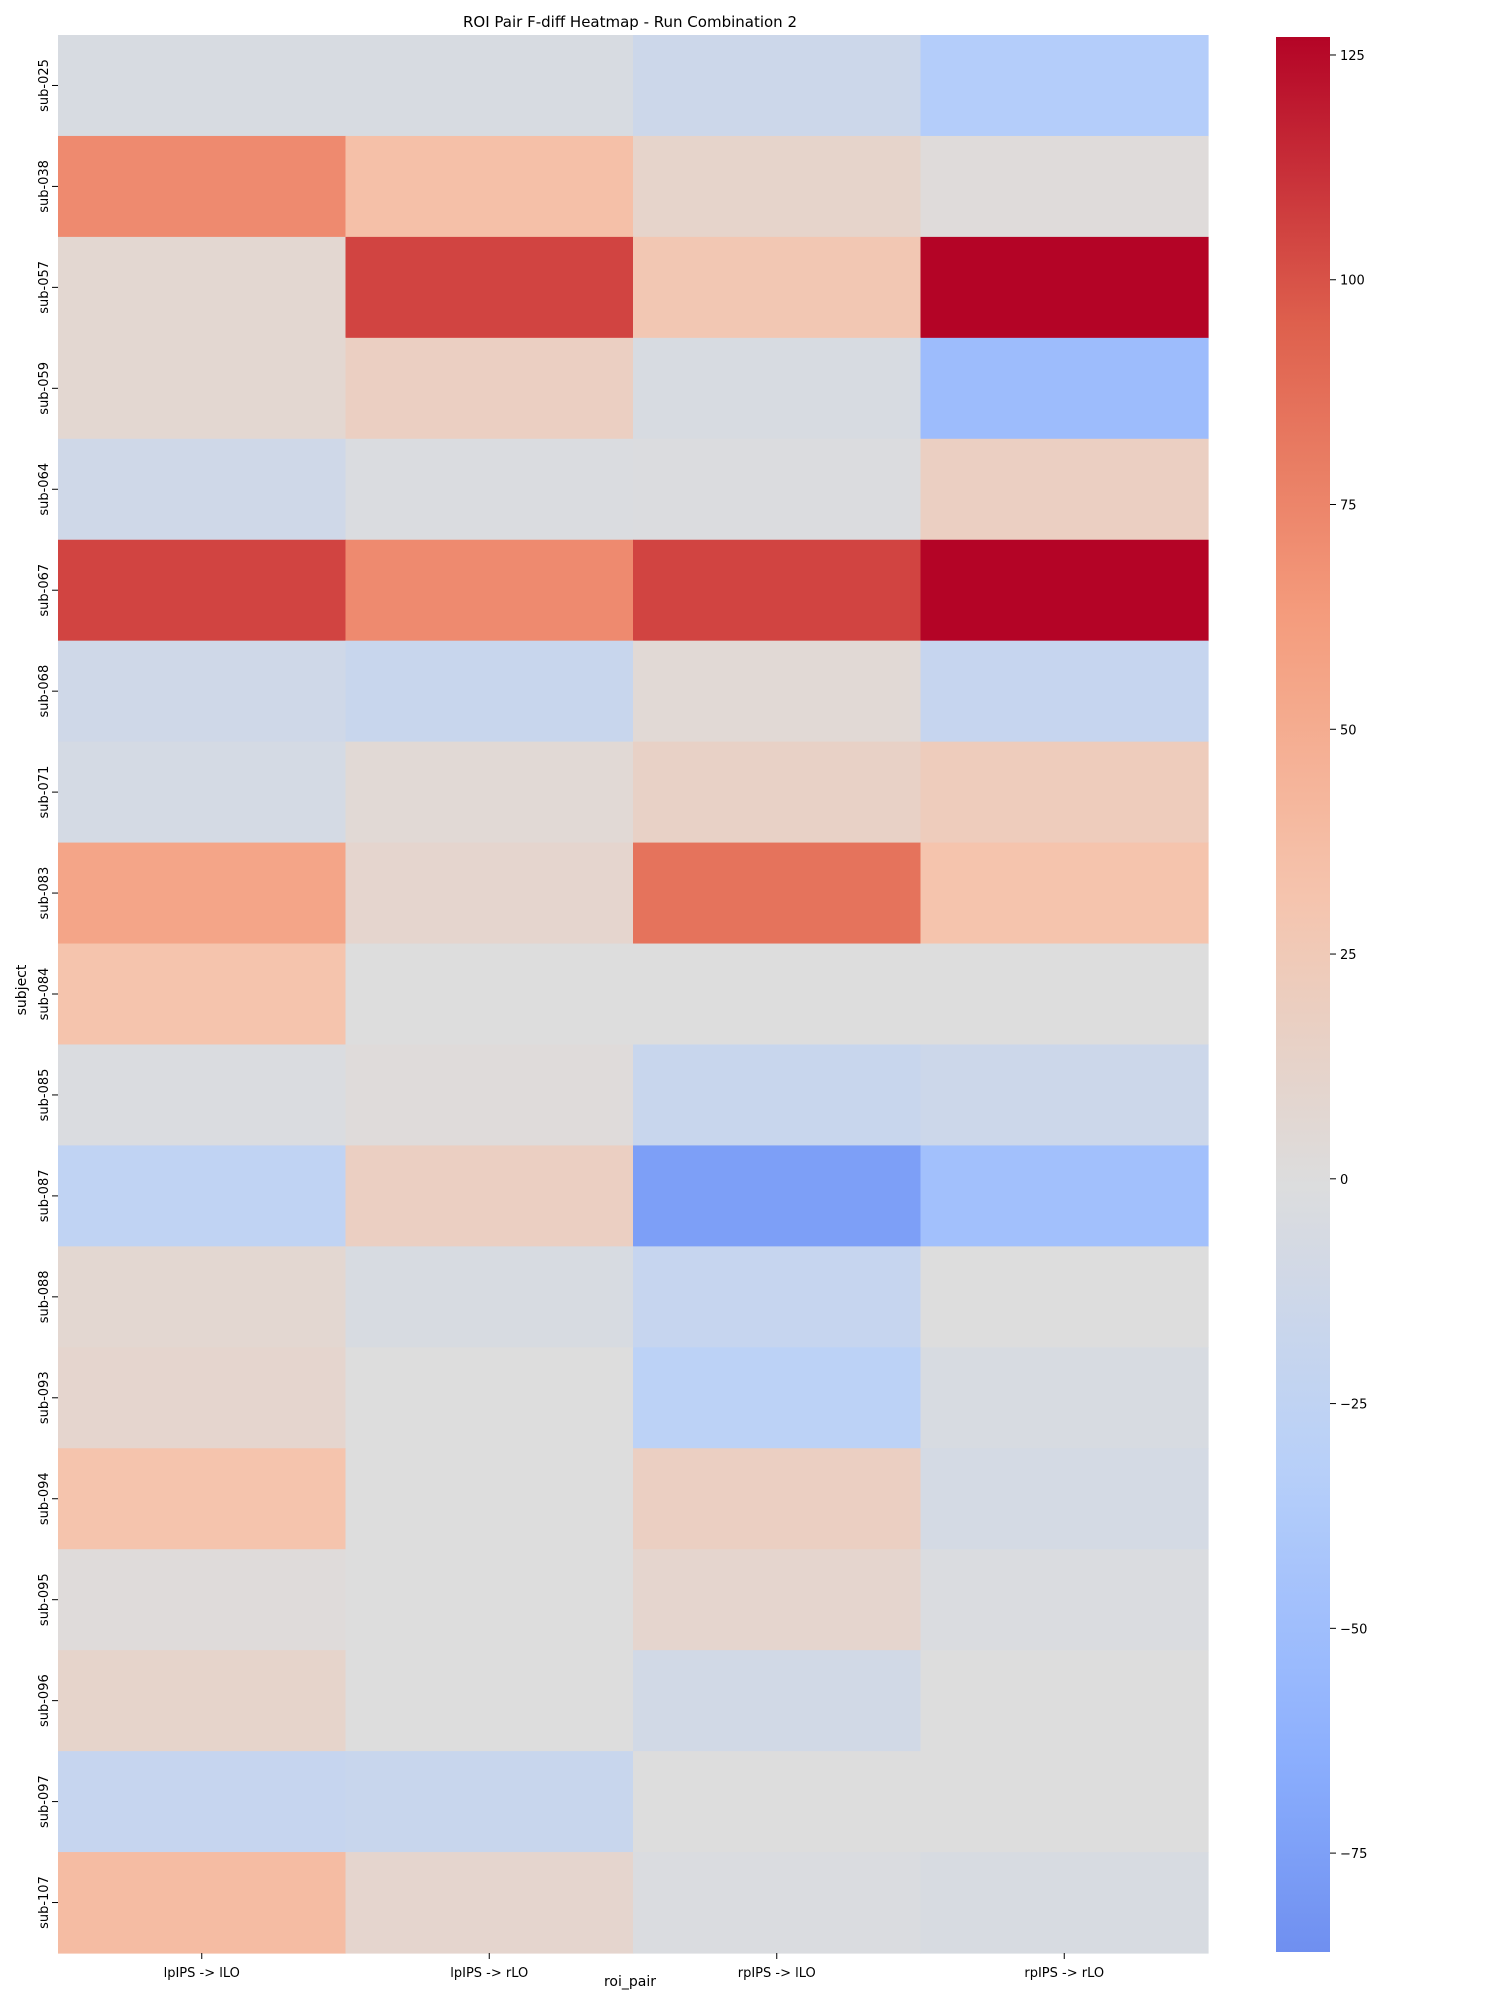 The height and width of the screenshot is (2000, 1500). I want to click on y-tick-label: sub-094, so click(44, 1498).